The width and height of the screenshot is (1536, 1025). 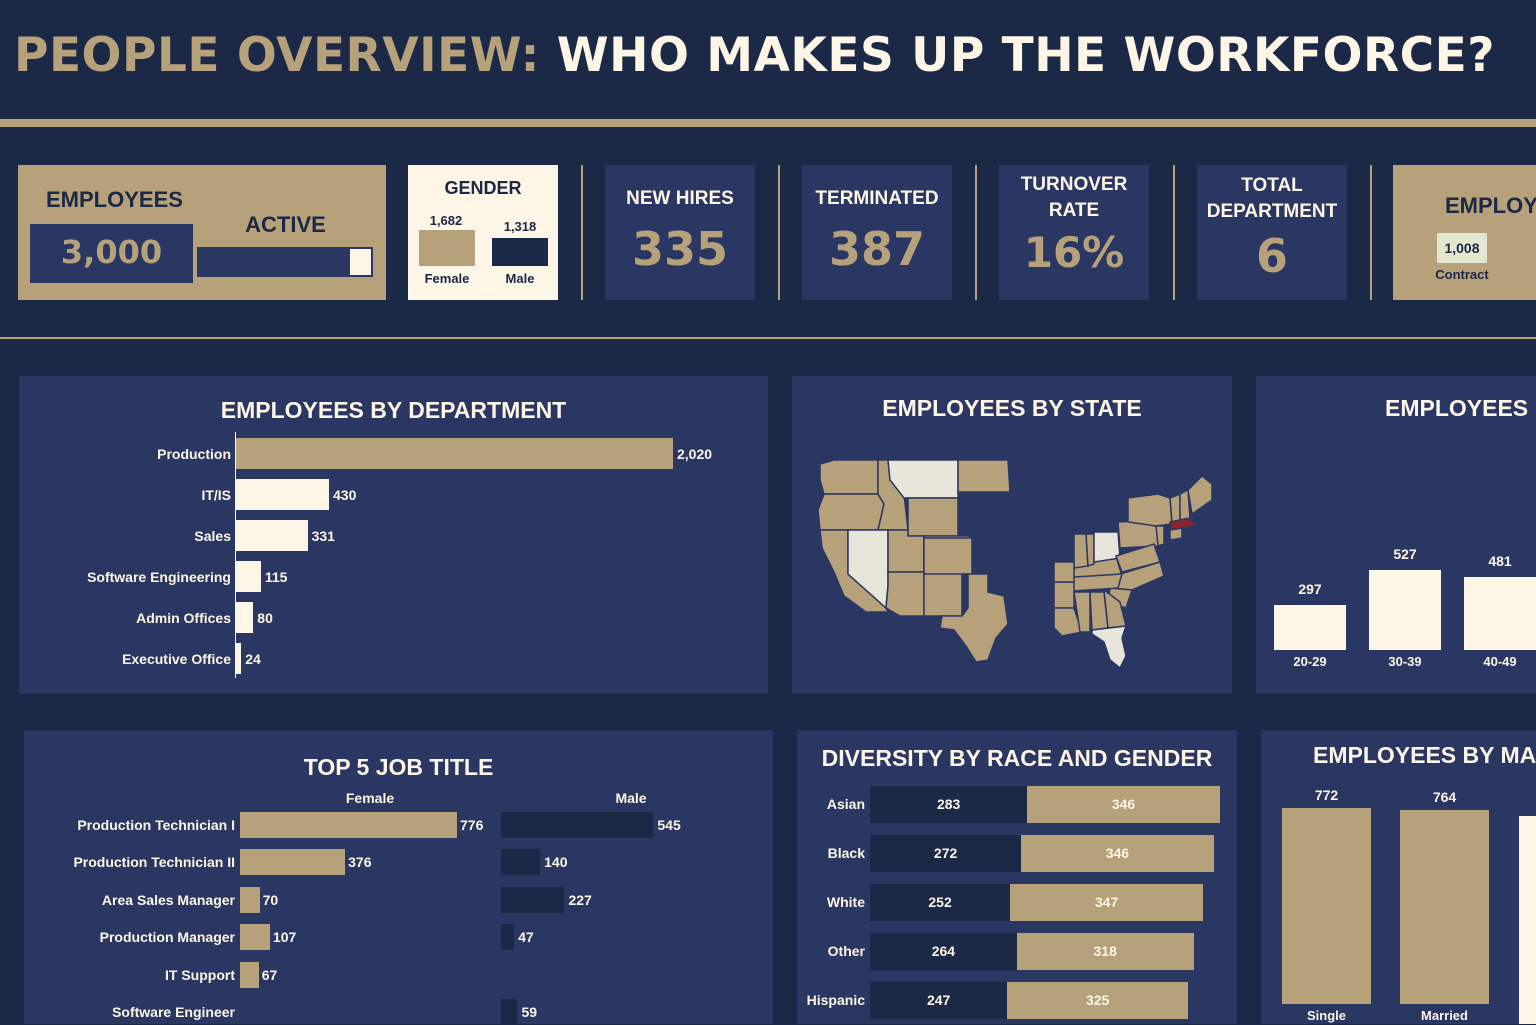 I want to click on marital-label: Married, so click(x=1444, y=1015).